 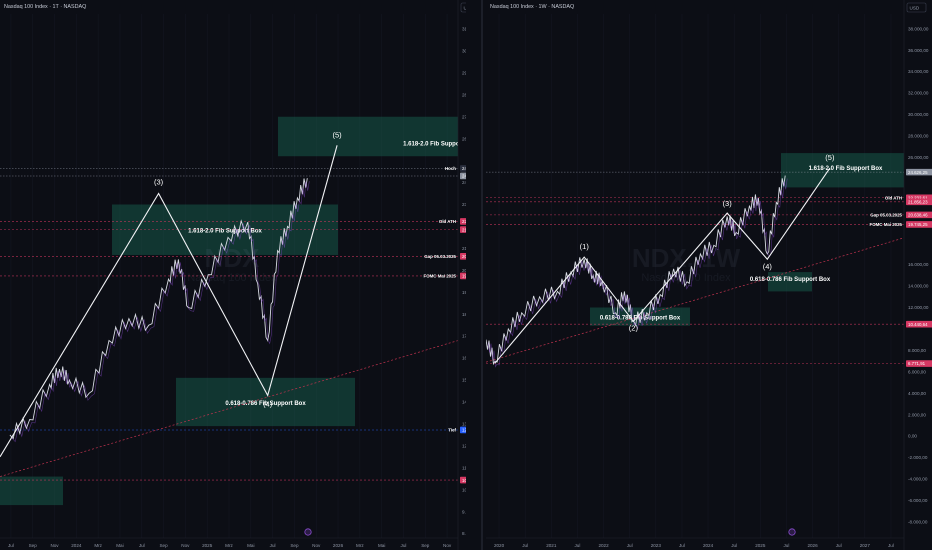 What do you see at coordinates (918, 522) in the screenshot?
I see `y-tick-label: -8.000,00` at bounding box center [918, 522].